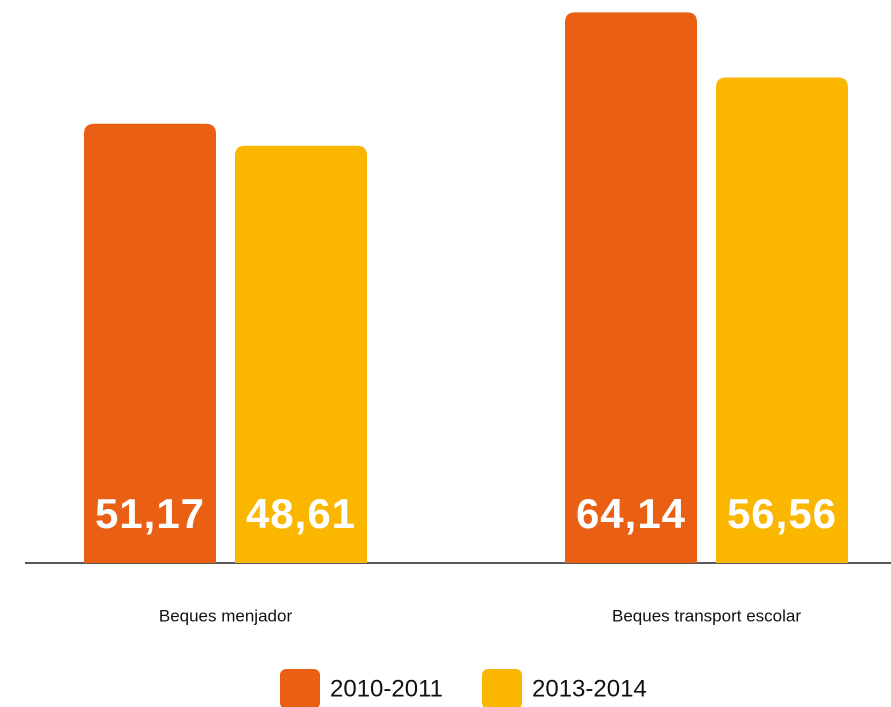 The image size is (891, 707). Describe the element at coordinates (301, 513) in the screenshot. I see `value-label: 48,61` at that location.